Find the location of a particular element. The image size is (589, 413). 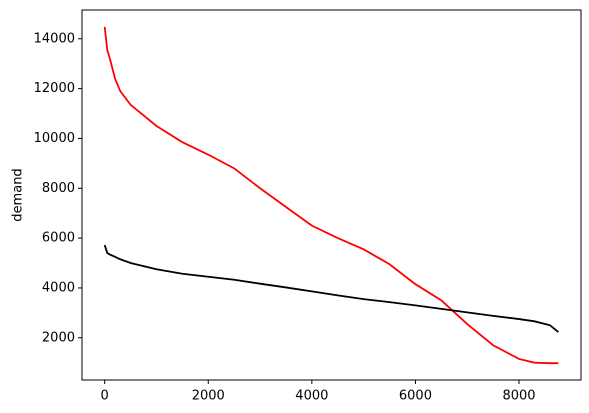

y-tick-label: 2000 is located at coordinates (58, 337).